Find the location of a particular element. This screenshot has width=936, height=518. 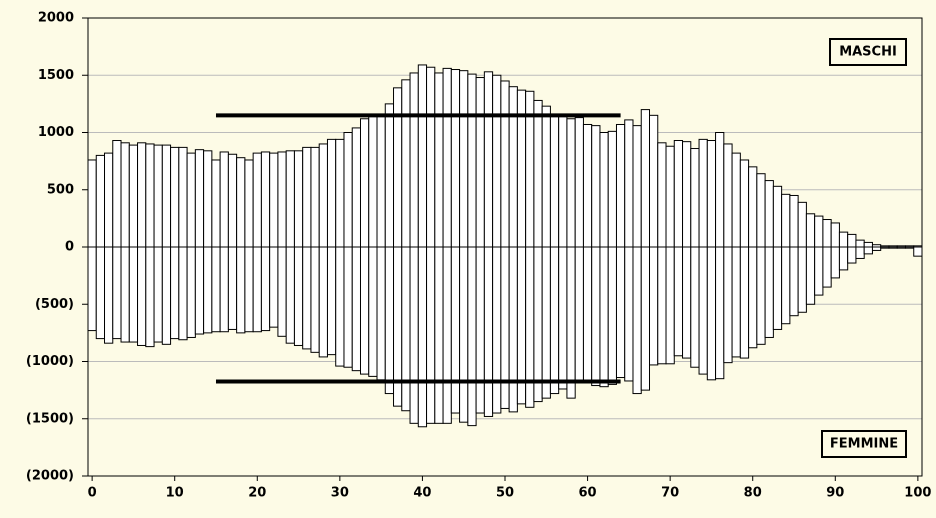

y-tick-label: 1500 is located at coordinates (56, 75).